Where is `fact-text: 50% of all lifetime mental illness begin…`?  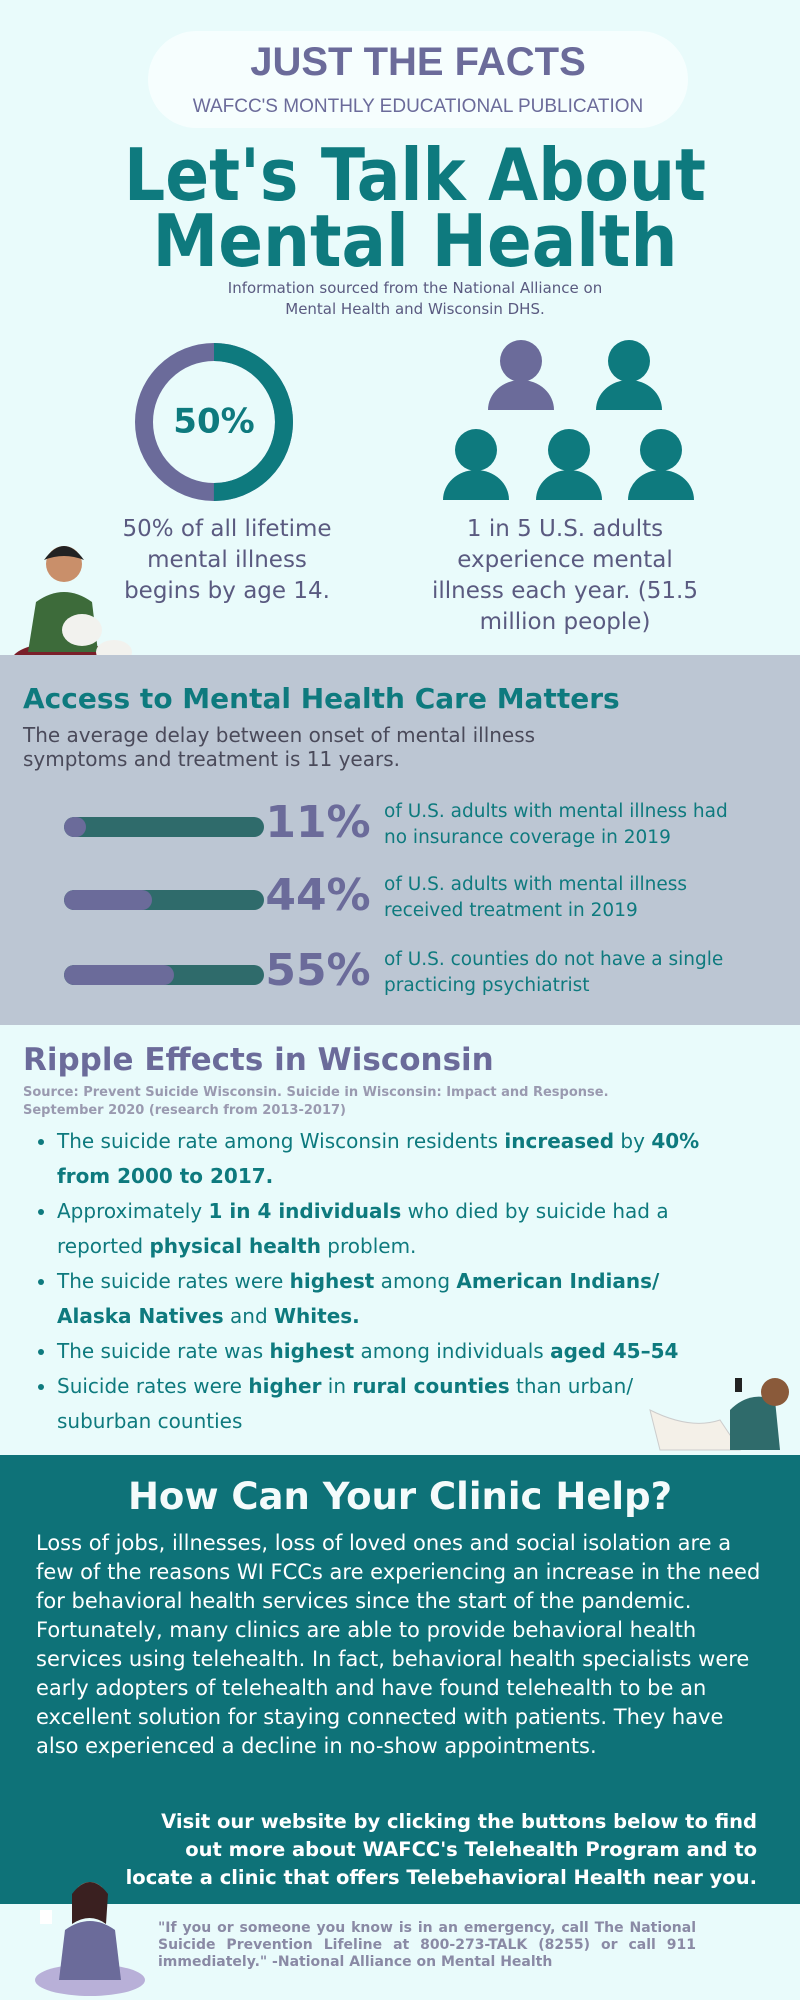 fact-text: 50% of all lifetime mental illness begin… is located at coordinates (227, 560).